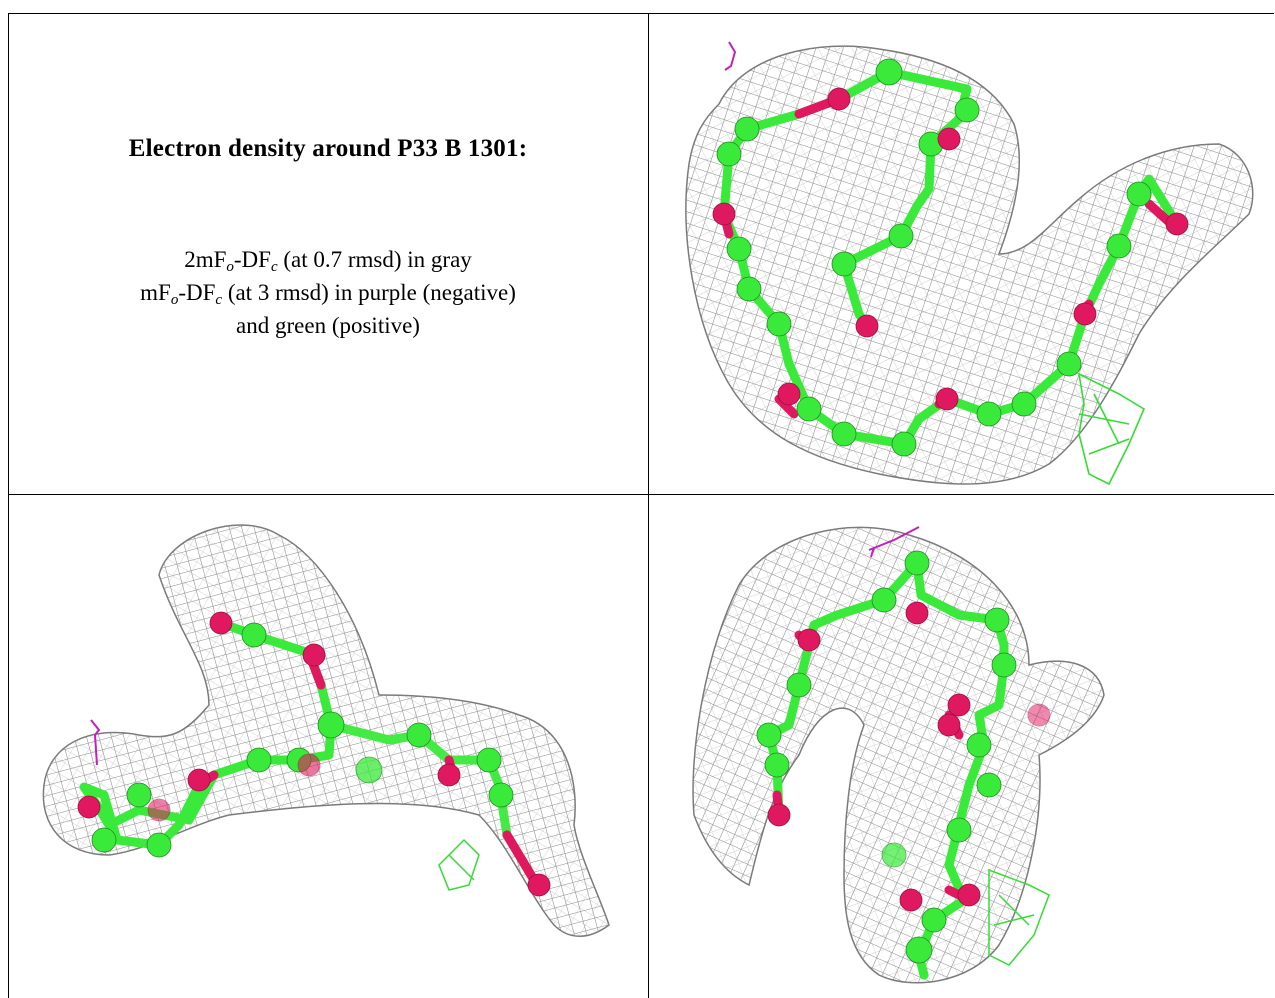 The width and height of the screenshot is (1275, 998). I want to click on caption-line-fofc: mFo-DFc (at 3 rmsd) in purple (negative), so click(328, 294).